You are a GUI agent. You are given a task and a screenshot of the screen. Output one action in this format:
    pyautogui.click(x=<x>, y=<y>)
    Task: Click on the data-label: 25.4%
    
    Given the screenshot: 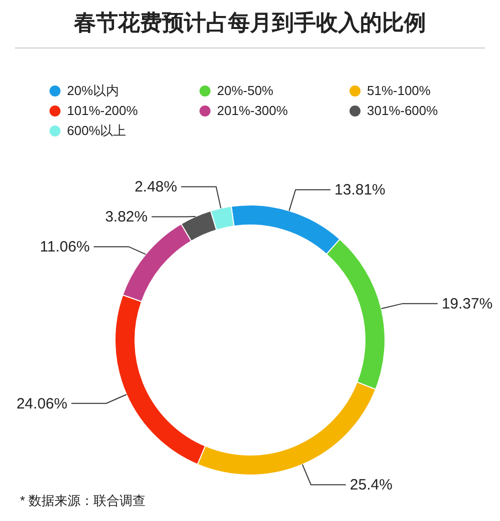 What is the action you would take?
    pyautogui.click(x=371, y=485)
    